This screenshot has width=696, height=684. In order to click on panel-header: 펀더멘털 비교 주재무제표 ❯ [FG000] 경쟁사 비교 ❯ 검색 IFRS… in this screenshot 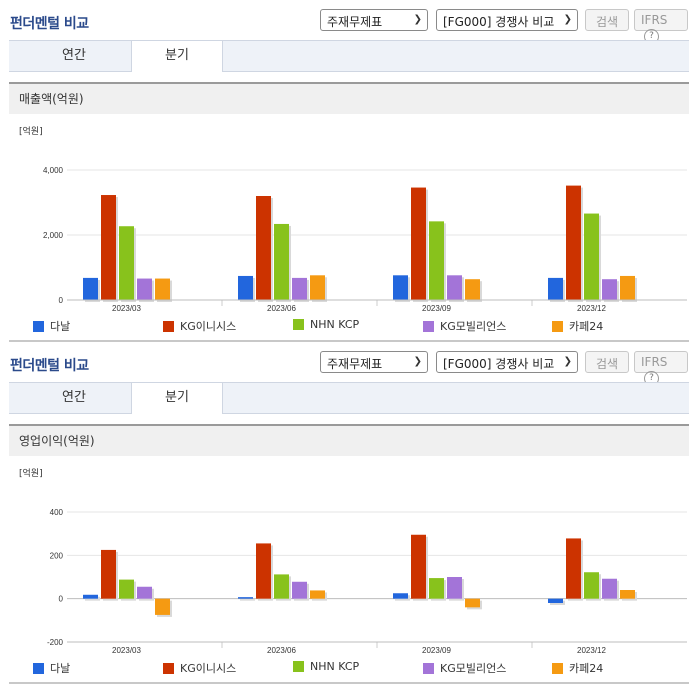, I will do `click(348, 364)`.